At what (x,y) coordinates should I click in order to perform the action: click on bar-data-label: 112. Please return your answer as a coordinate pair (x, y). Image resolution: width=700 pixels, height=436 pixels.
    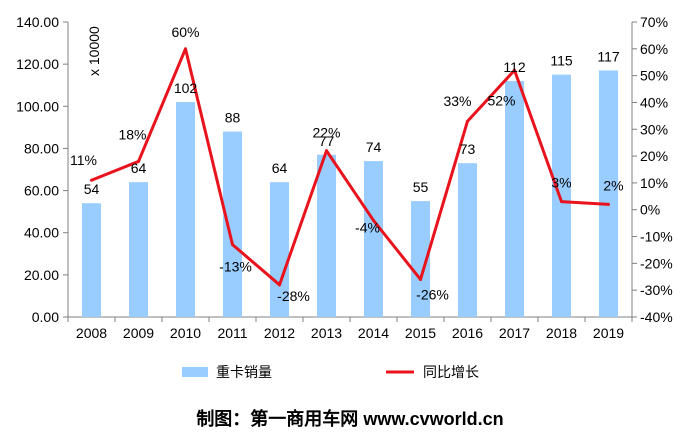
    Looking at the image, I should click on (514, 67).